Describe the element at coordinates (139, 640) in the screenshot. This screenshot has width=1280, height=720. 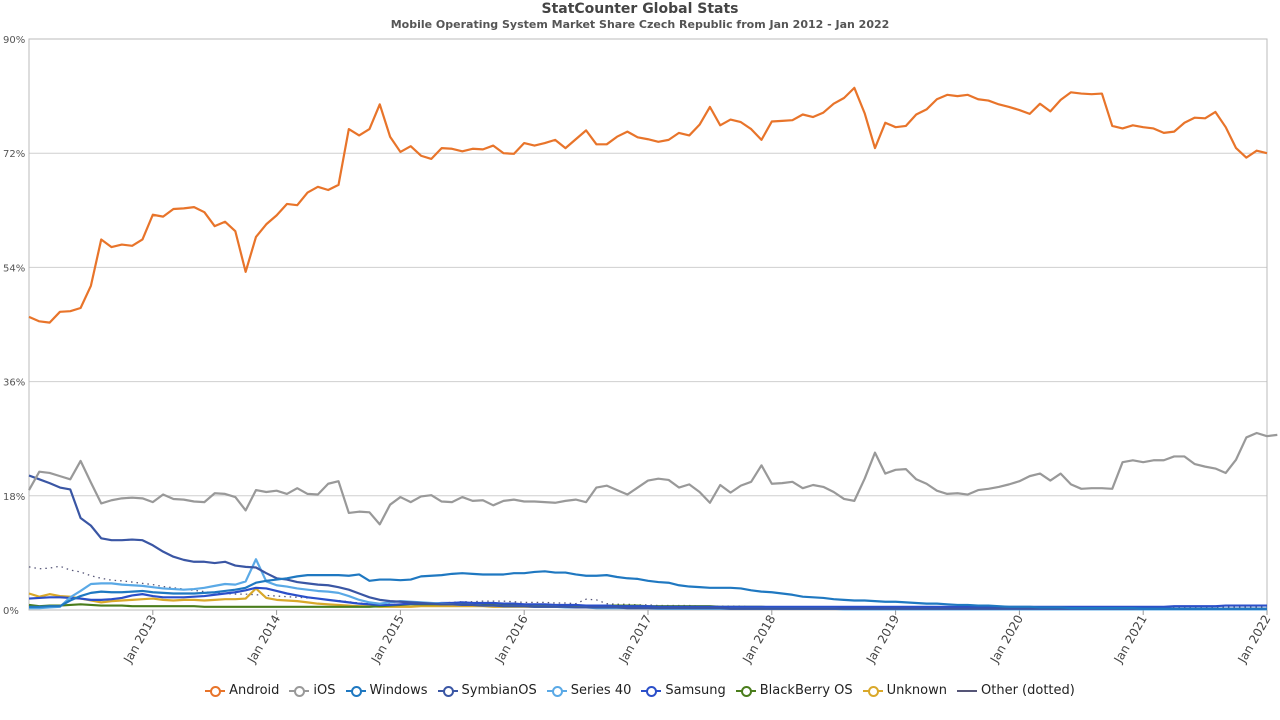
I see `x-tick-label: Jan 2013` at that location.